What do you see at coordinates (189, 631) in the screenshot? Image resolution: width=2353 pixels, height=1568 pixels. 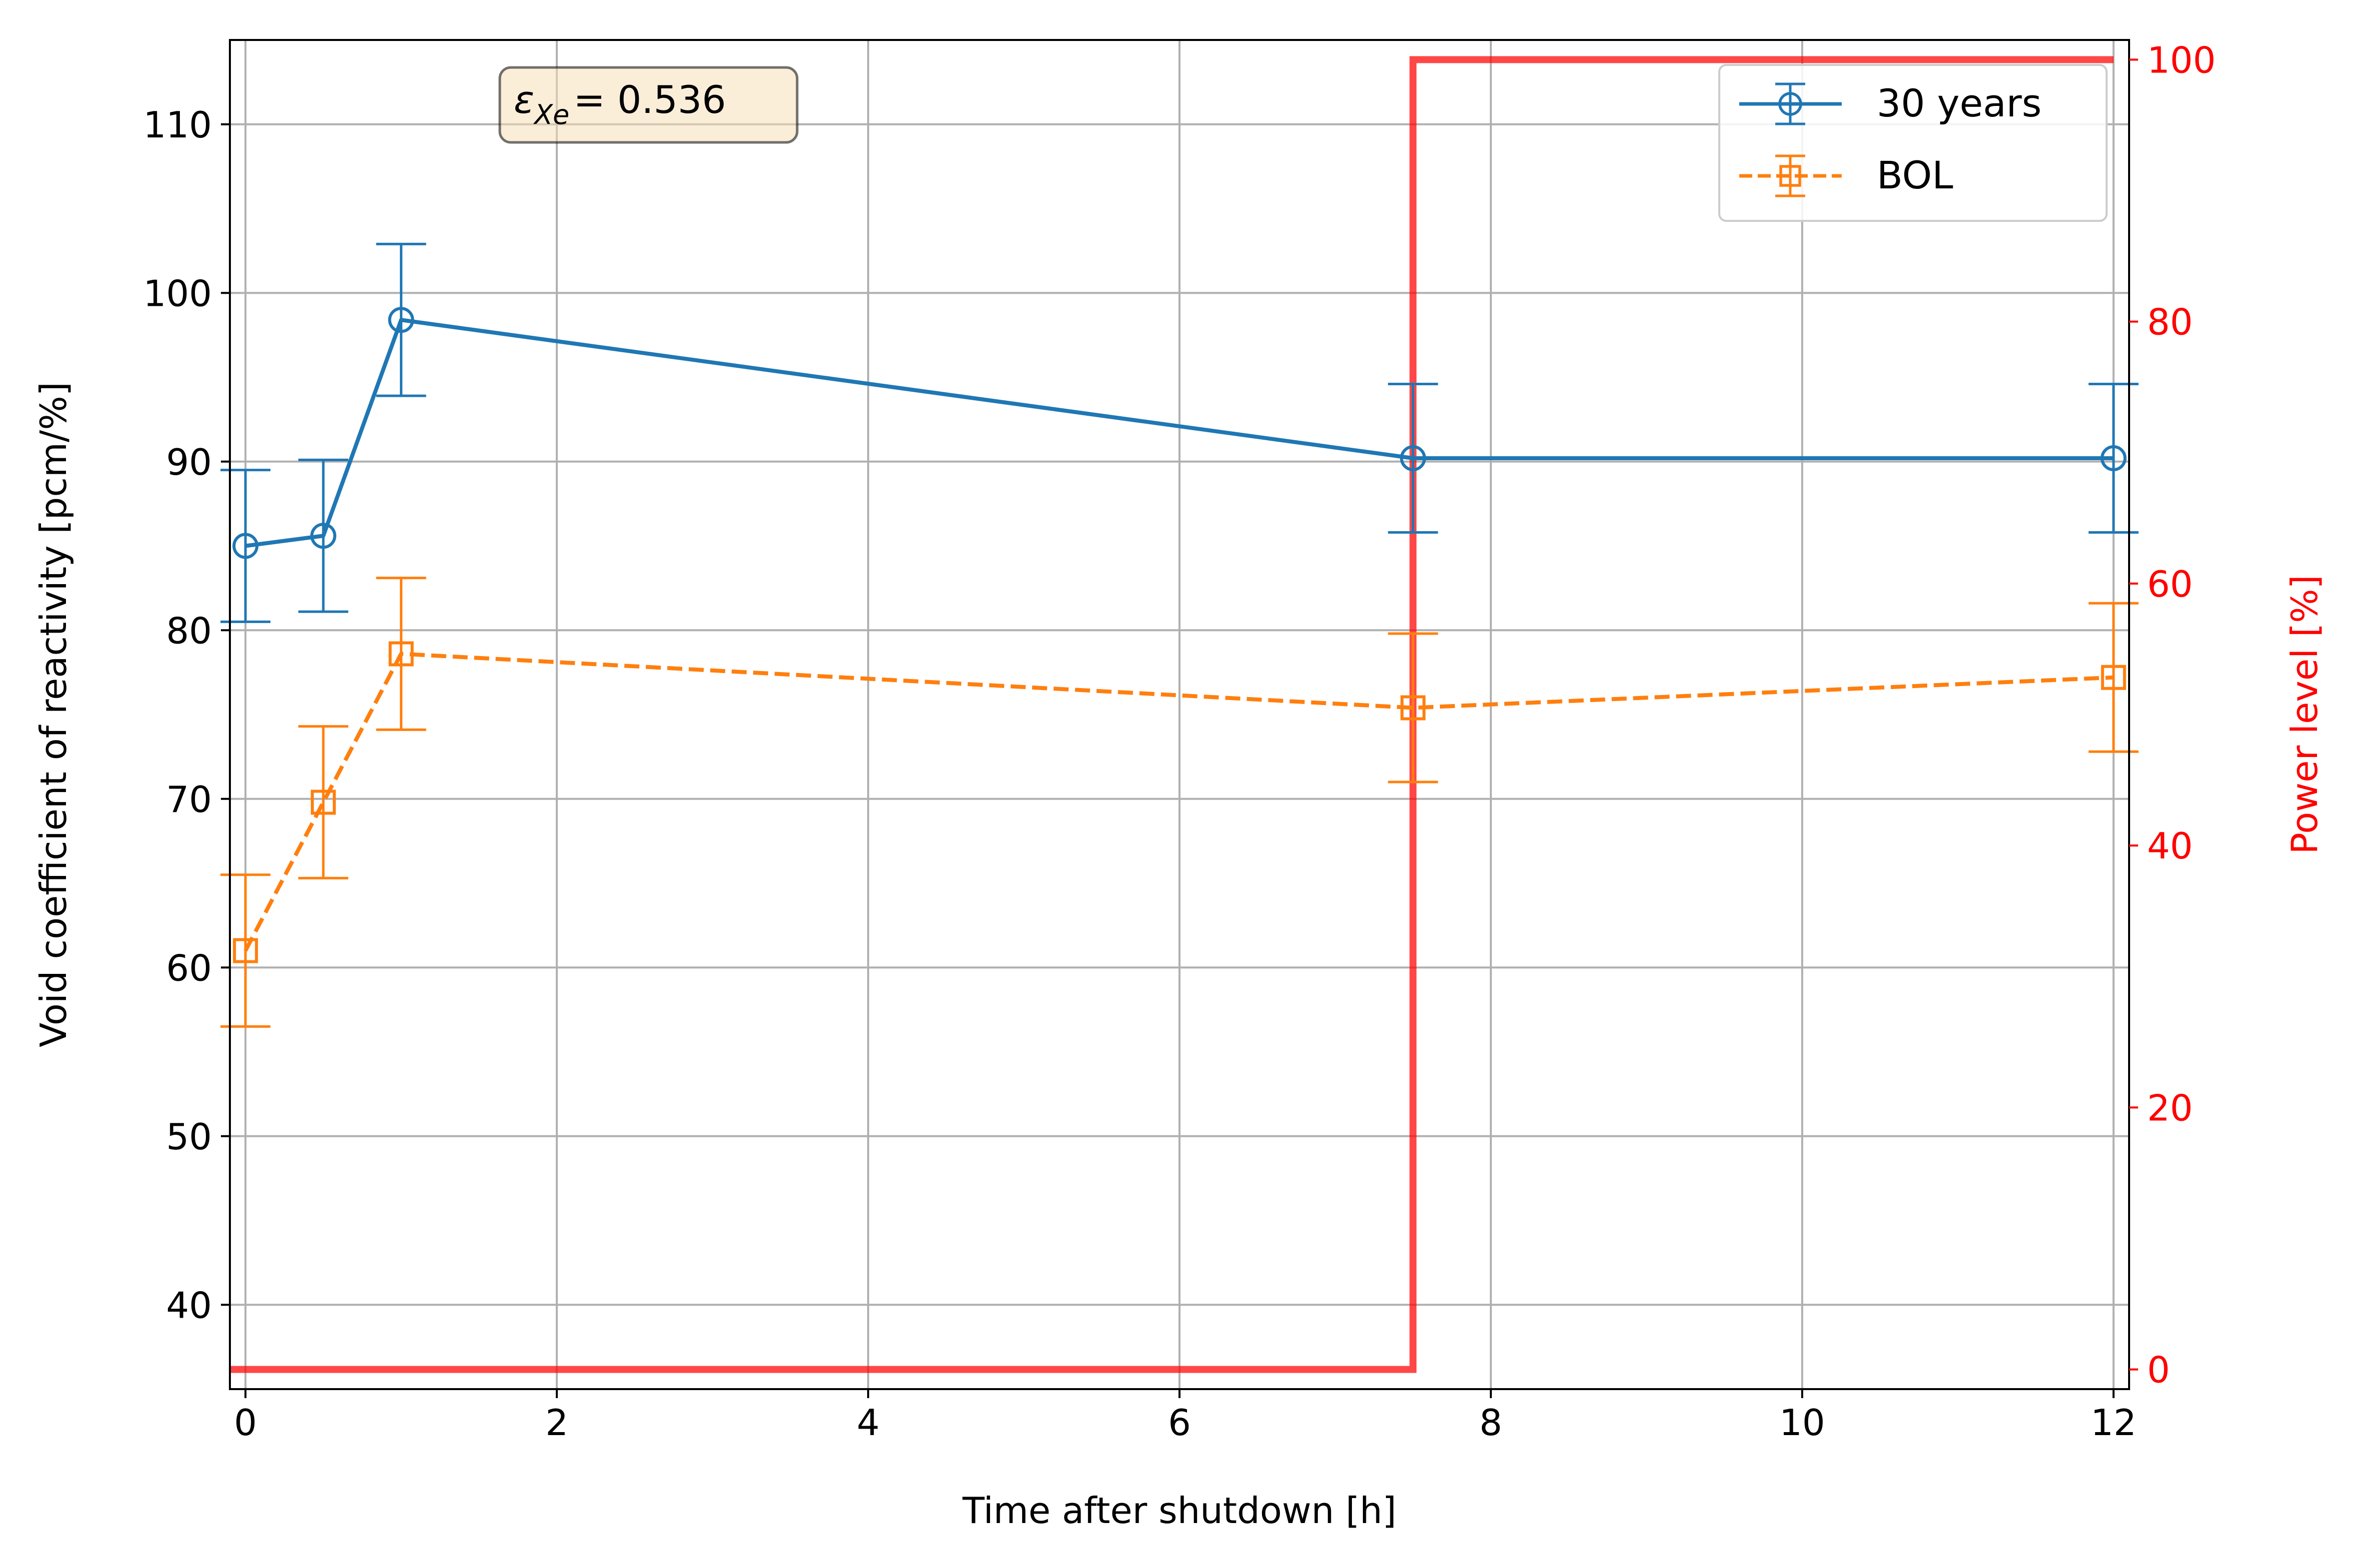 I see `y-tick-label: 80` at bounding box center [189, 631].